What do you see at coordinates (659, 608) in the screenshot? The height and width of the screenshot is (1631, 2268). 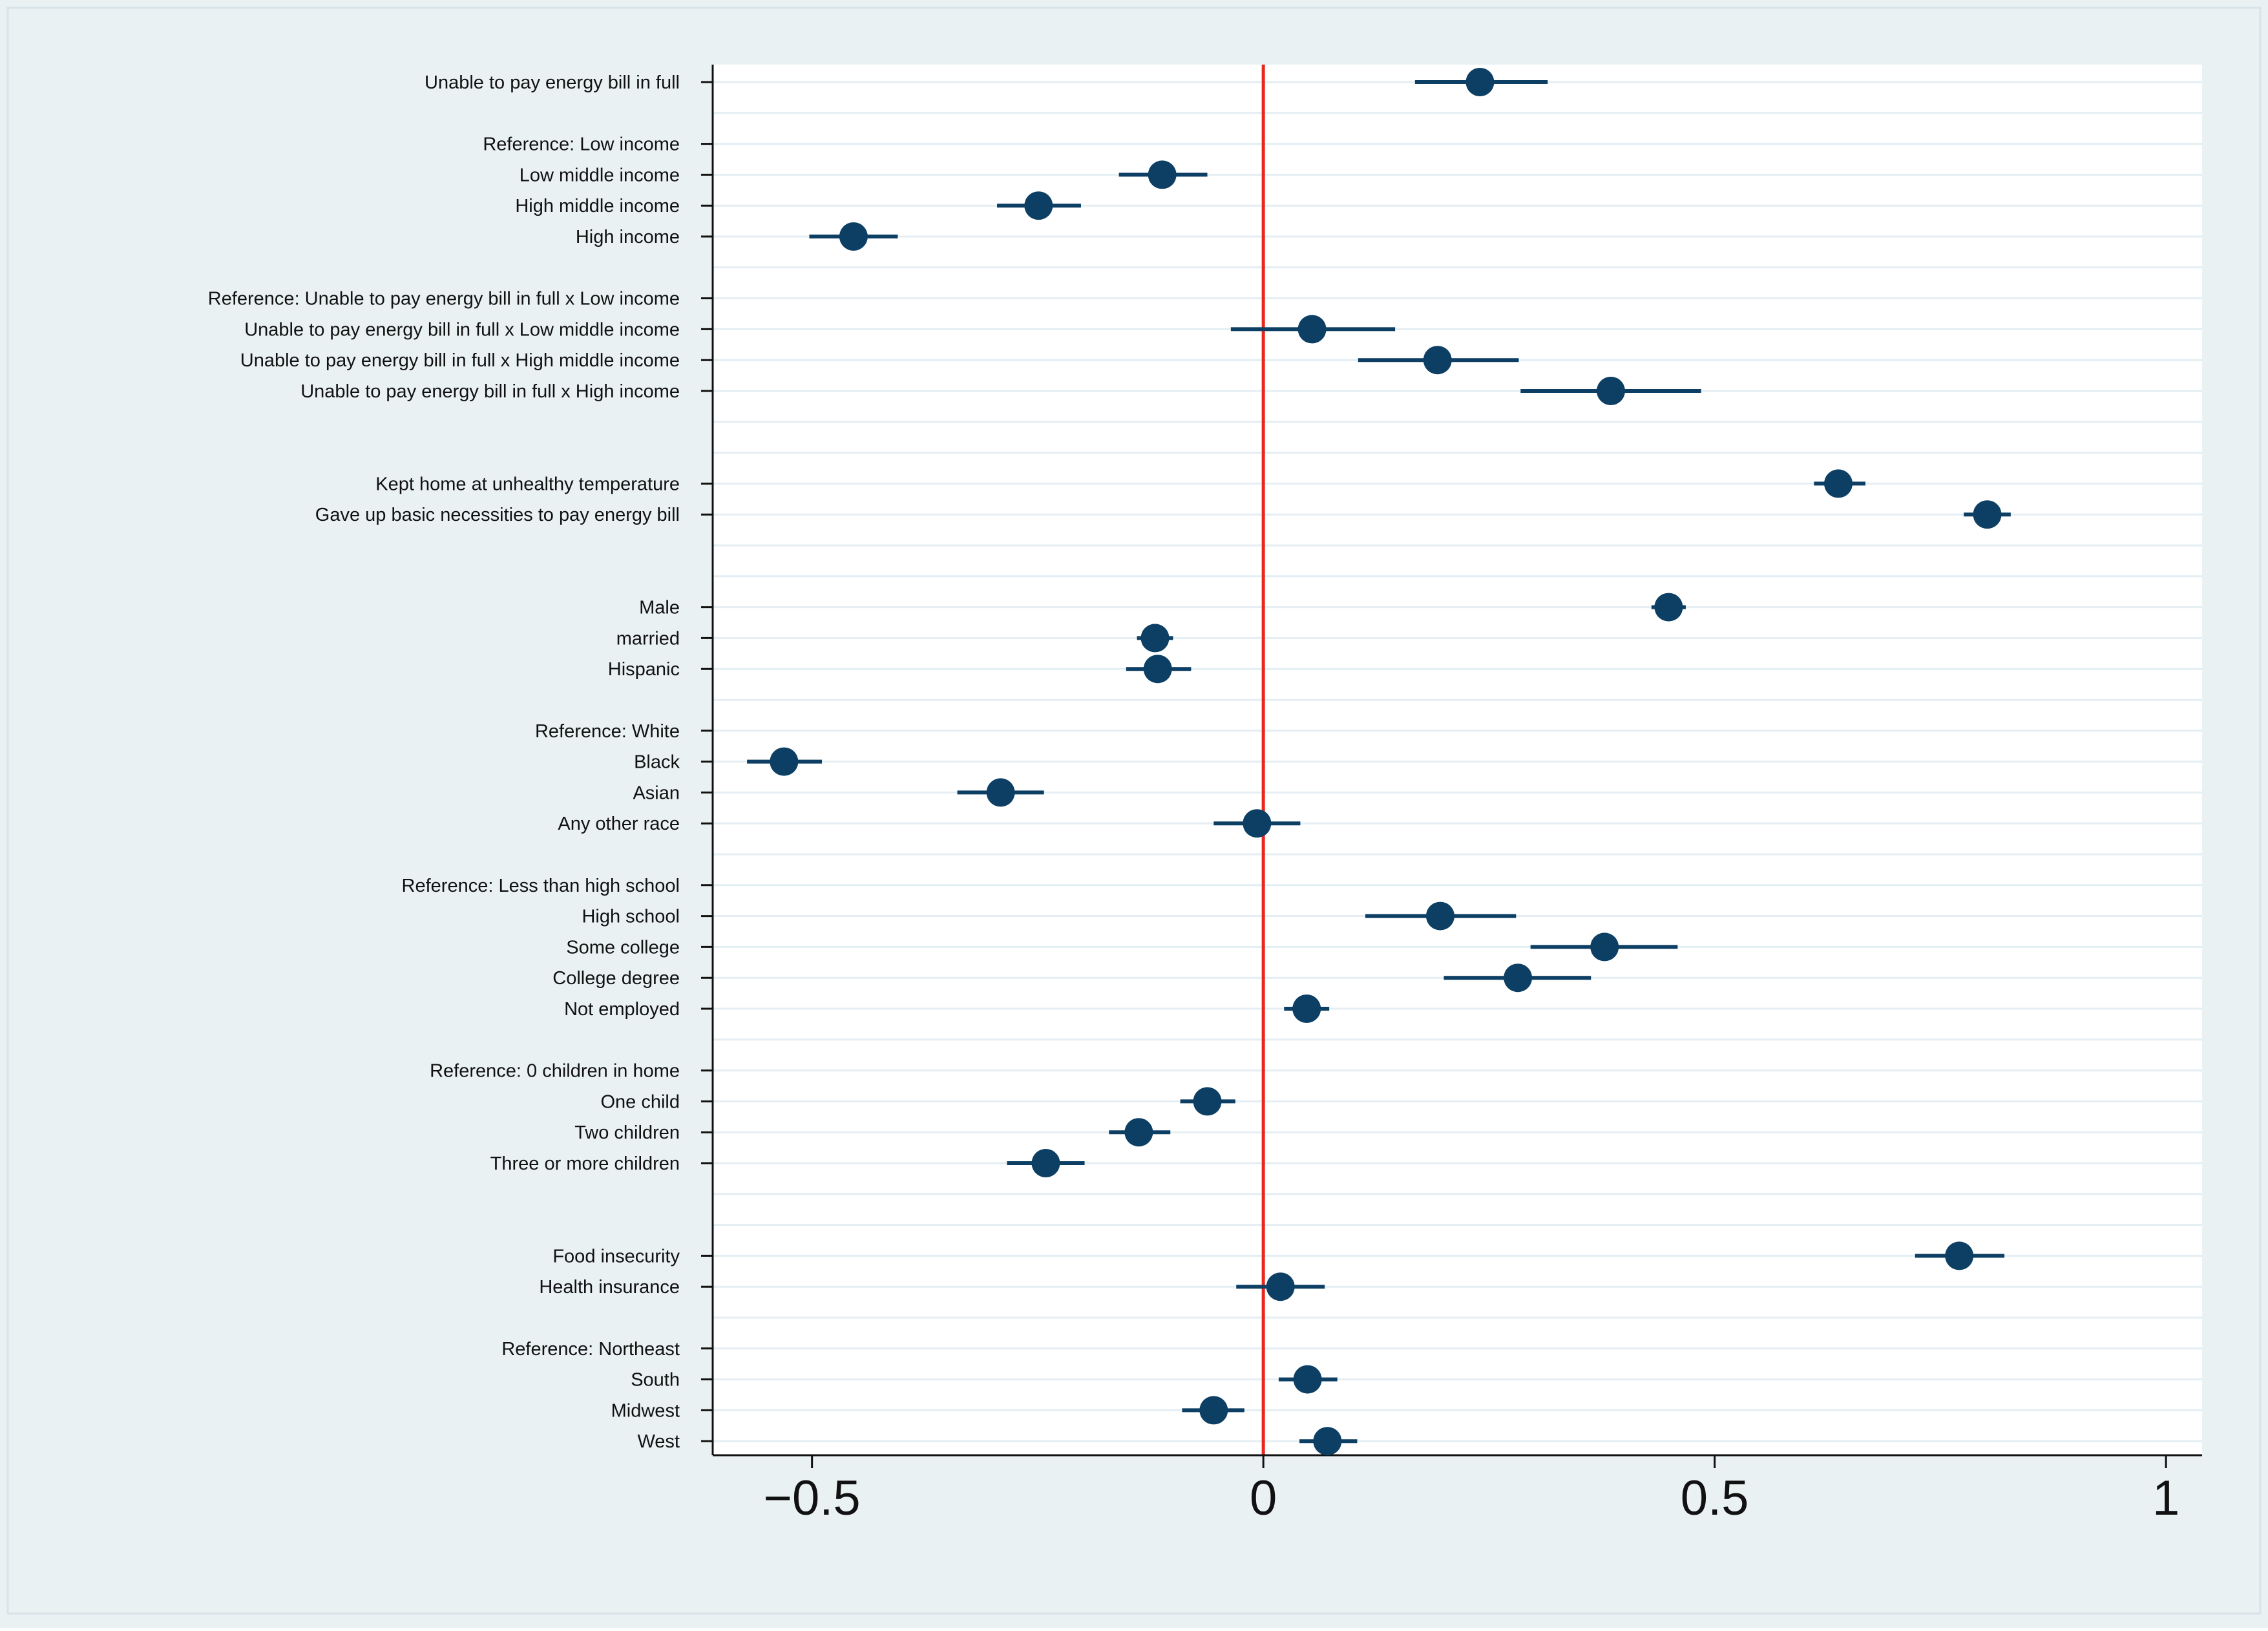 I see `y-tick-label: Male` at bounding box center [659, 608].